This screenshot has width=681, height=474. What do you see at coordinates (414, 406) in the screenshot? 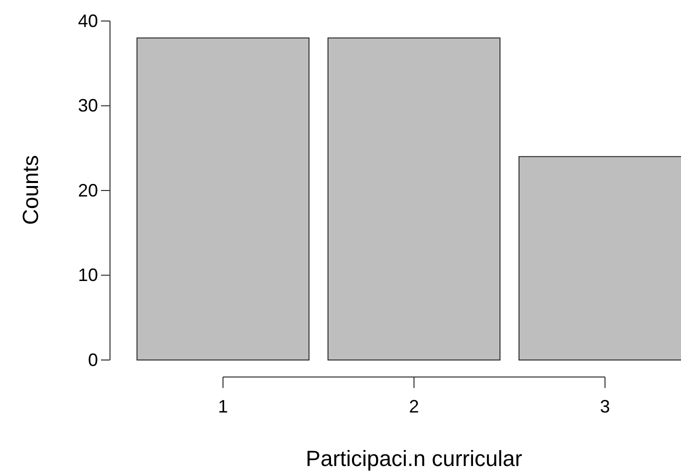
I see `x-tick-label: 2` at bounding box center [414, 406].